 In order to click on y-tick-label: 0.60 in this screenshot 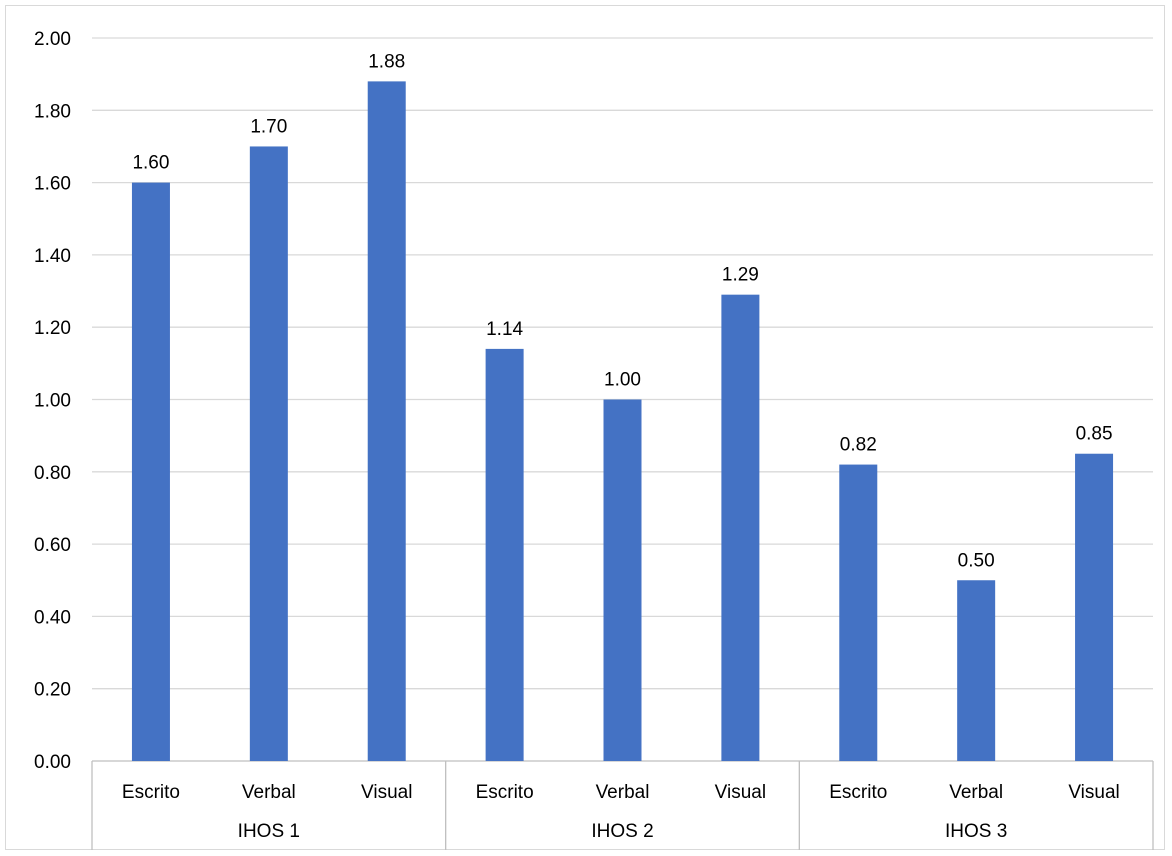, I will do `click(52, 545)`.